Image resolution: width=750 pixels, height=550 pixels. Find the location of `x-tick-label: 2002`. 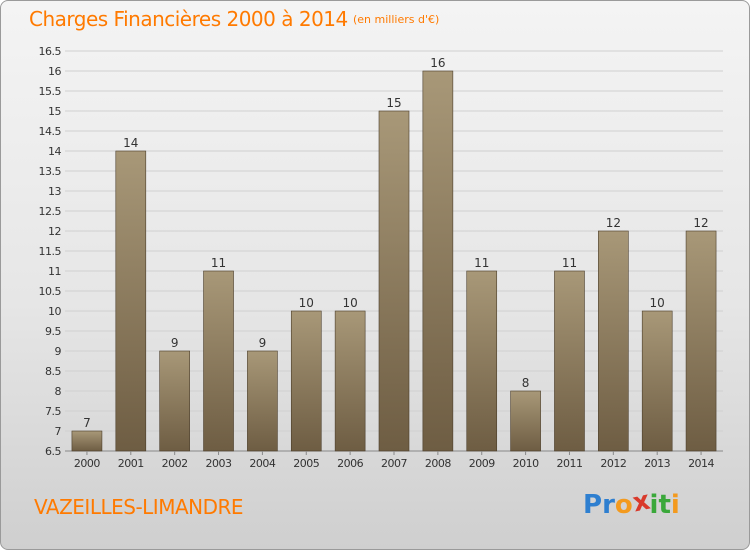

x-tick-label: 2002 is located at coordinates (175, 463).